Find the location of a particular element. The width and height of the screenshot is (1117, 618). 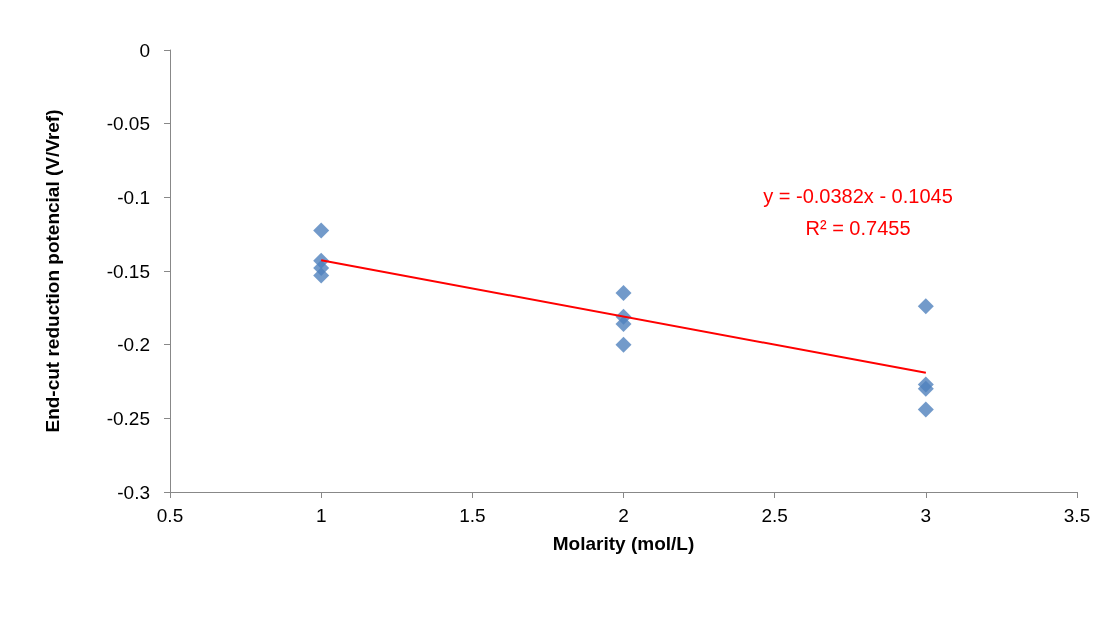

y-tick-label: -0.1 is located at coordinates (133, 197).